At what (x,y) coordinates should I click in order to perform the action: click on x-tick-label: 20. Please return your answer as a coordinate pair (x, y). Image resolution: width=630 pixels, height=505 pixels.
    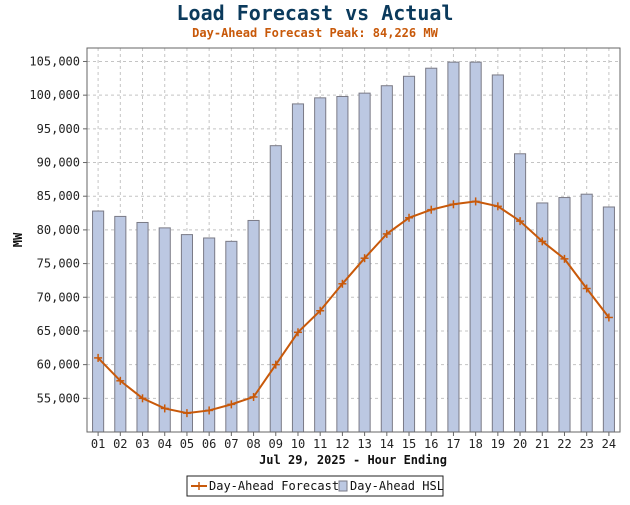
    Looking at the image, I should click on (520, 444).